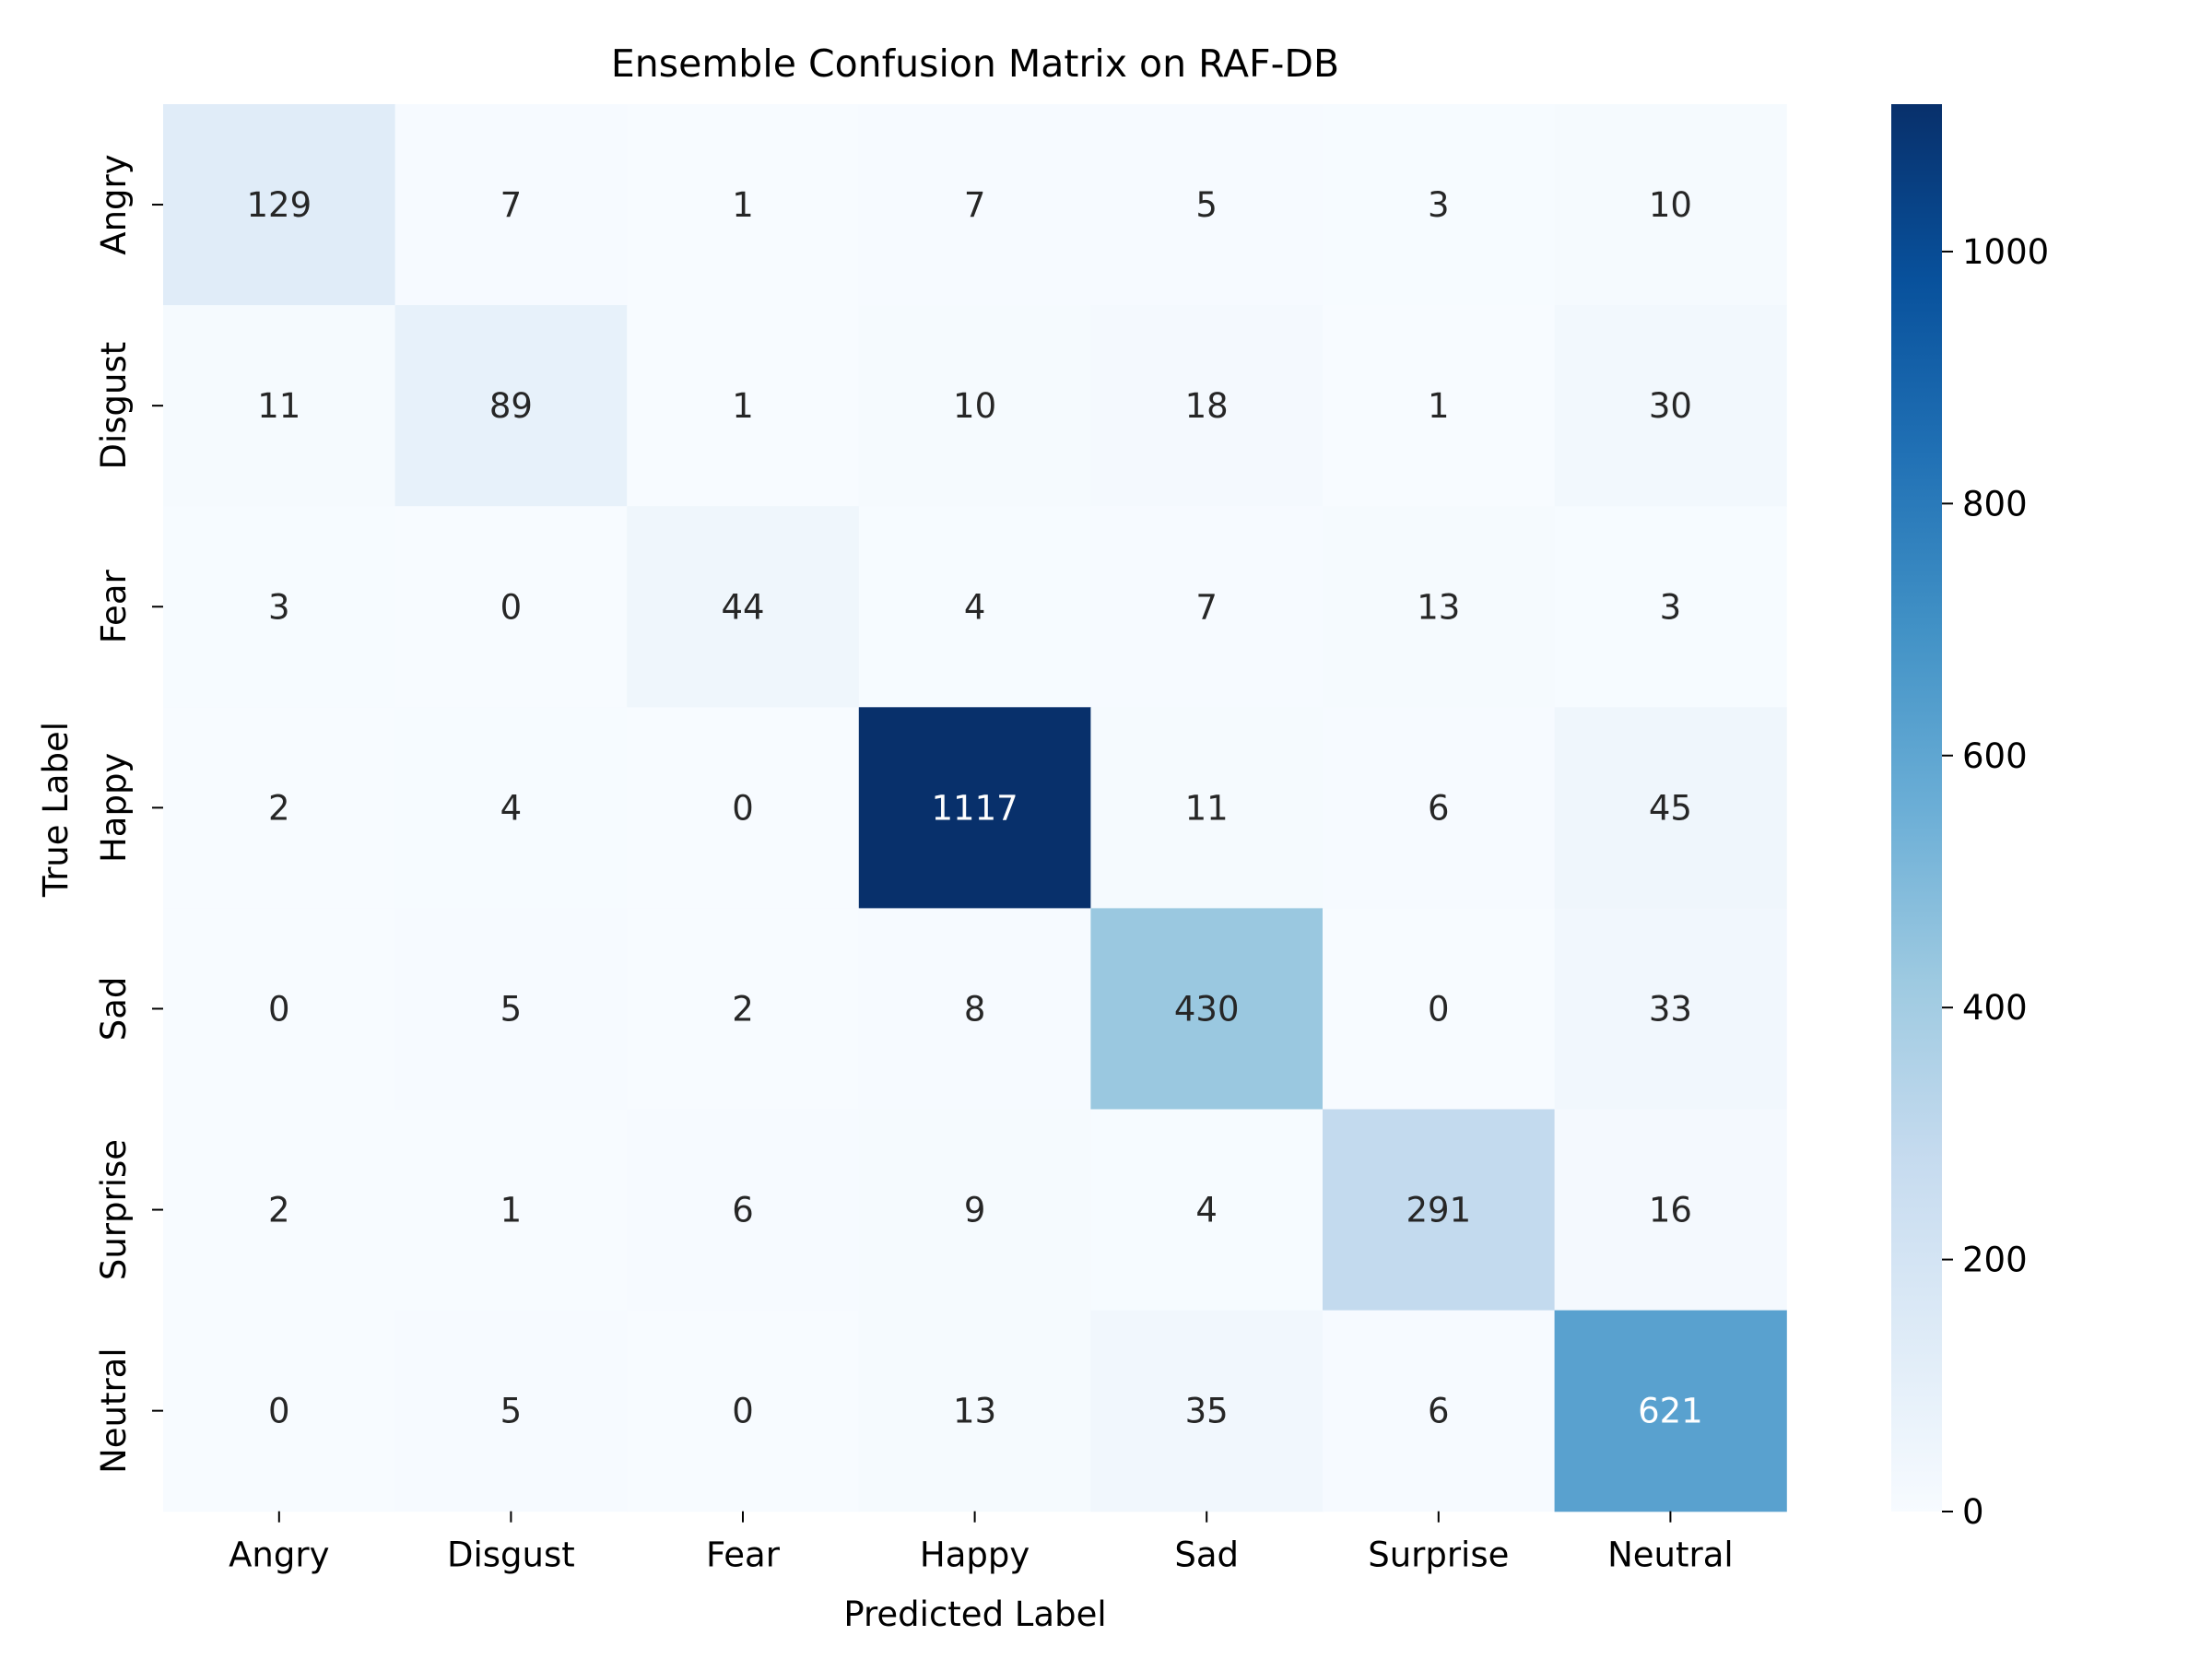  I want to click on cell-value-label: 430, so click(1207, 1009).